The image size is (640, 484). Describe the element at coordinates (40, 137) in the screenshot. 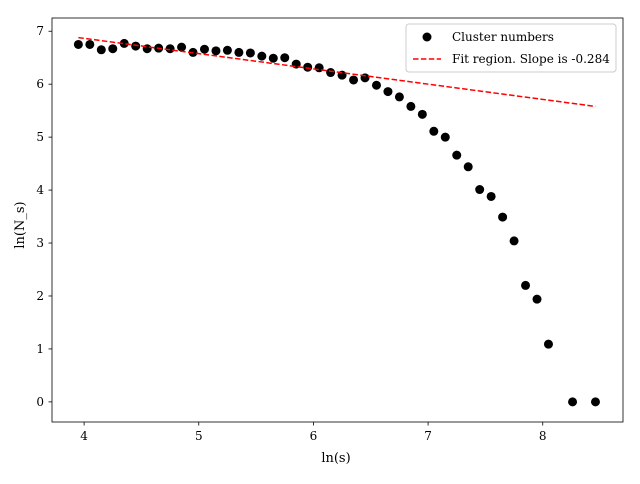

I see `y-tick-label: 5` at that location.